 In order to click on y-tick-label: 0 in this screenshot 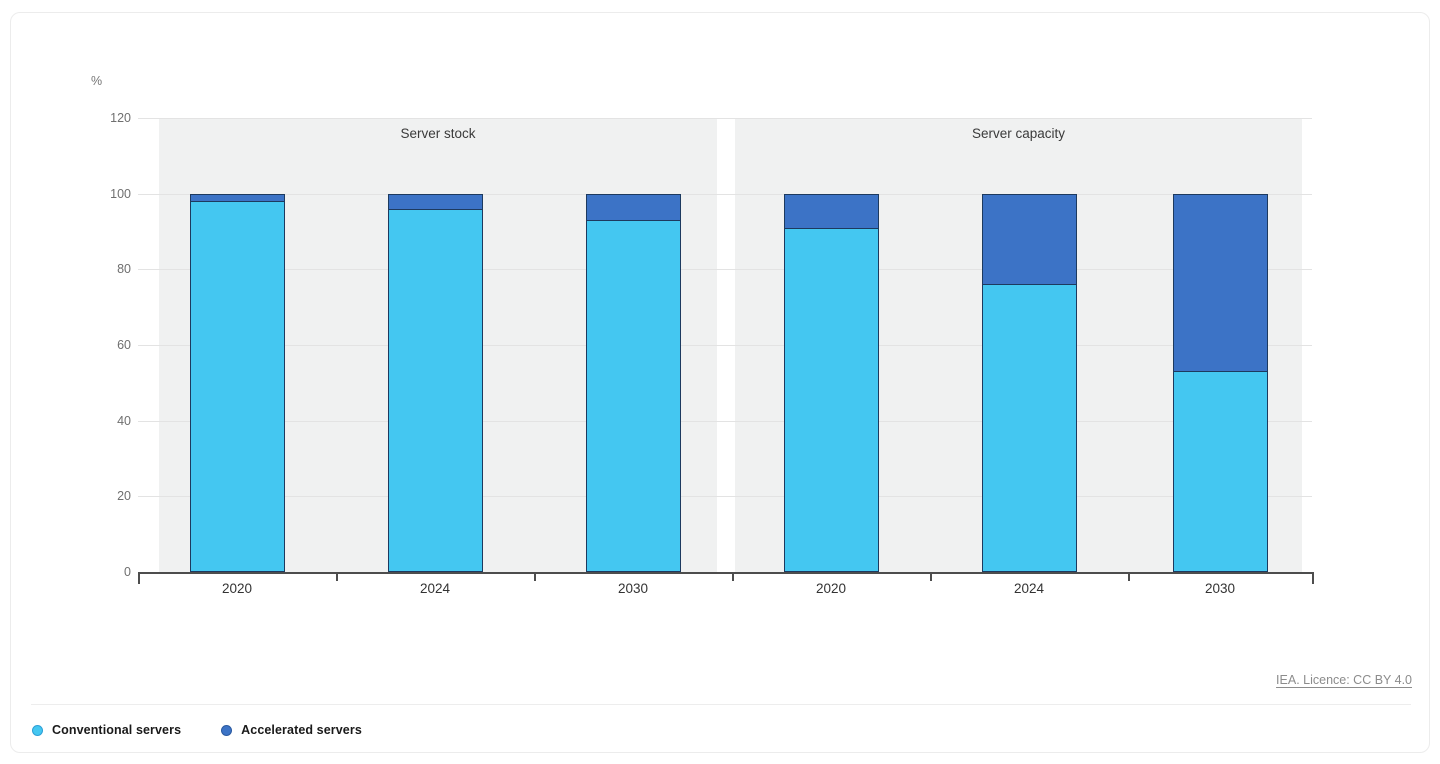, I will do `click(127, 572)`.